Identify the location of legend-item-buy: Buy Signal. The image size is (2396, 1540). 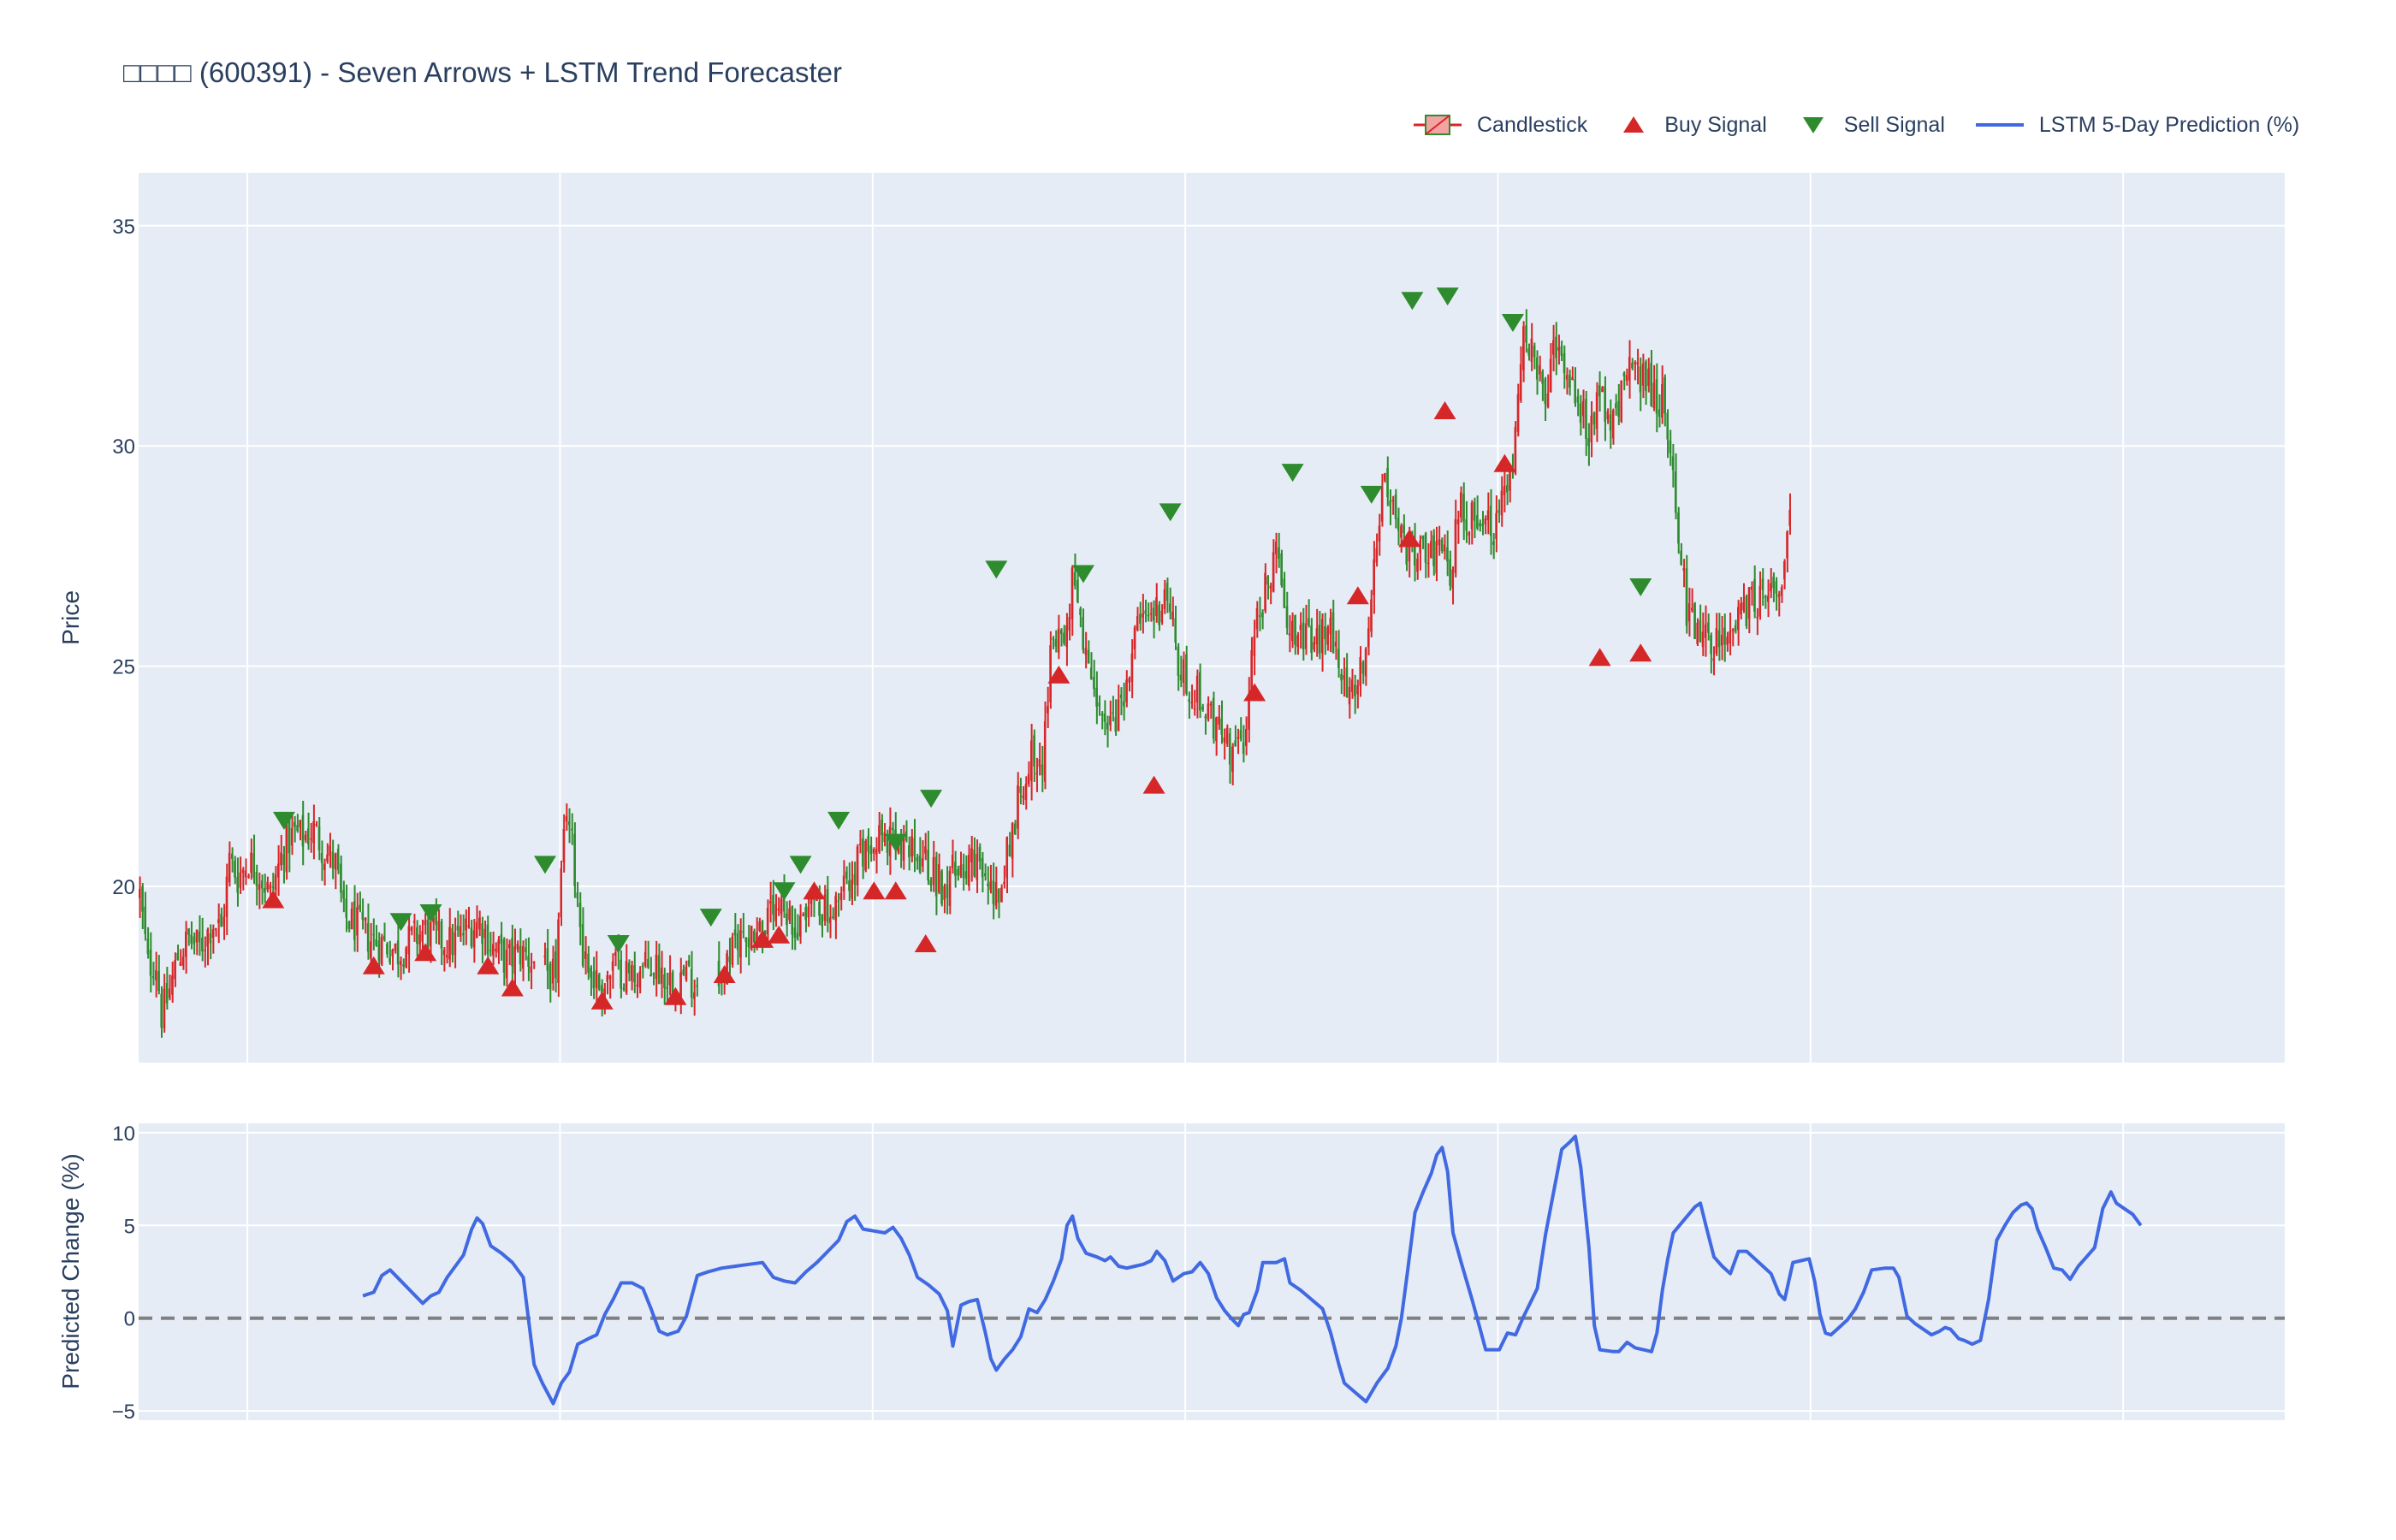
(1692, 125).